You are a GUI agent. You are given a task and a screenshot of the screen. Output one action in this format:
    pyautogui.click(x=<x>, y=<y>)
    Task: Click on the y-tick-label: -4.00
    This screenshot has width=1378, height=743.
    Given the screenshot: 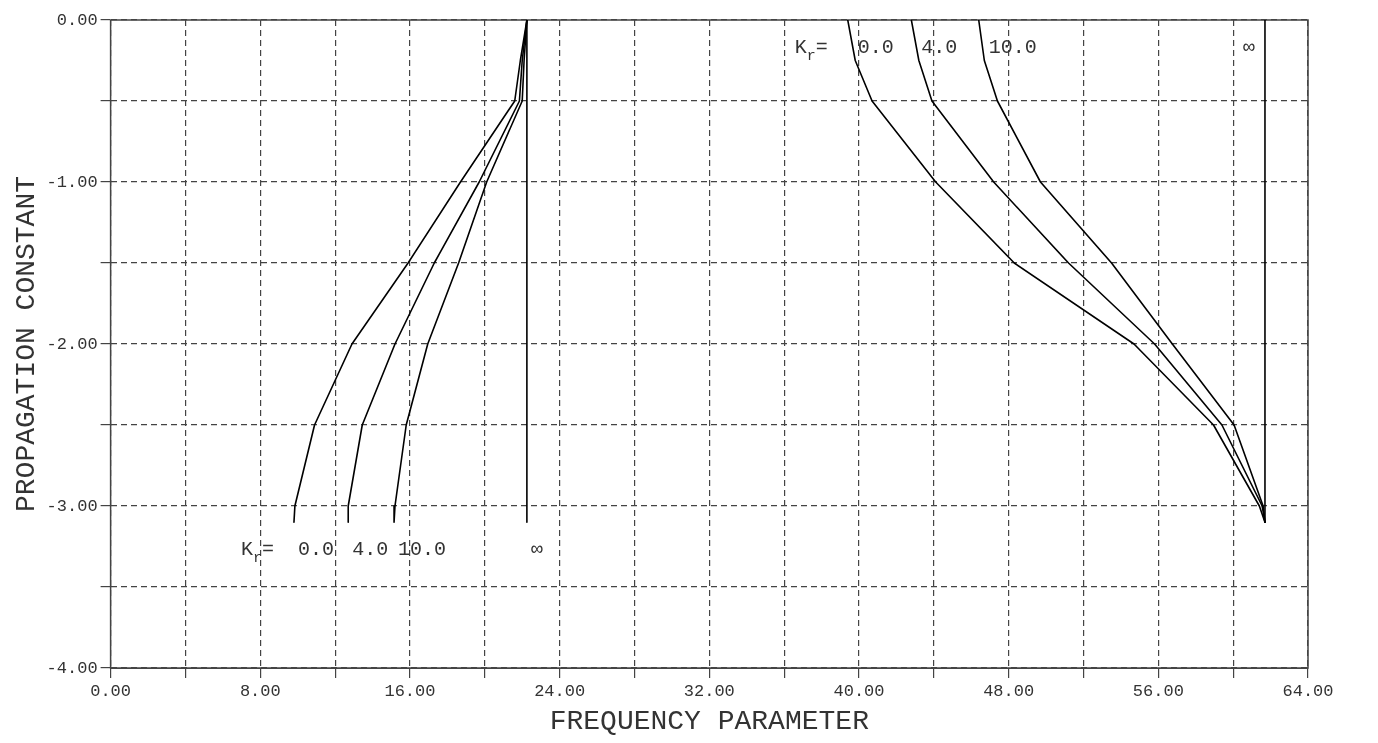 What is the action you would take?
    pyautogui.click(x=72, y=668)
    